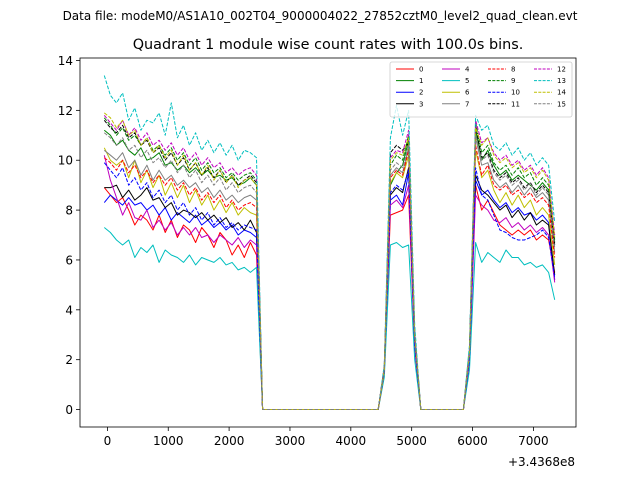 The image size is (640, 480). I want to click on x-tick-label: 4000, so click(351, 441).